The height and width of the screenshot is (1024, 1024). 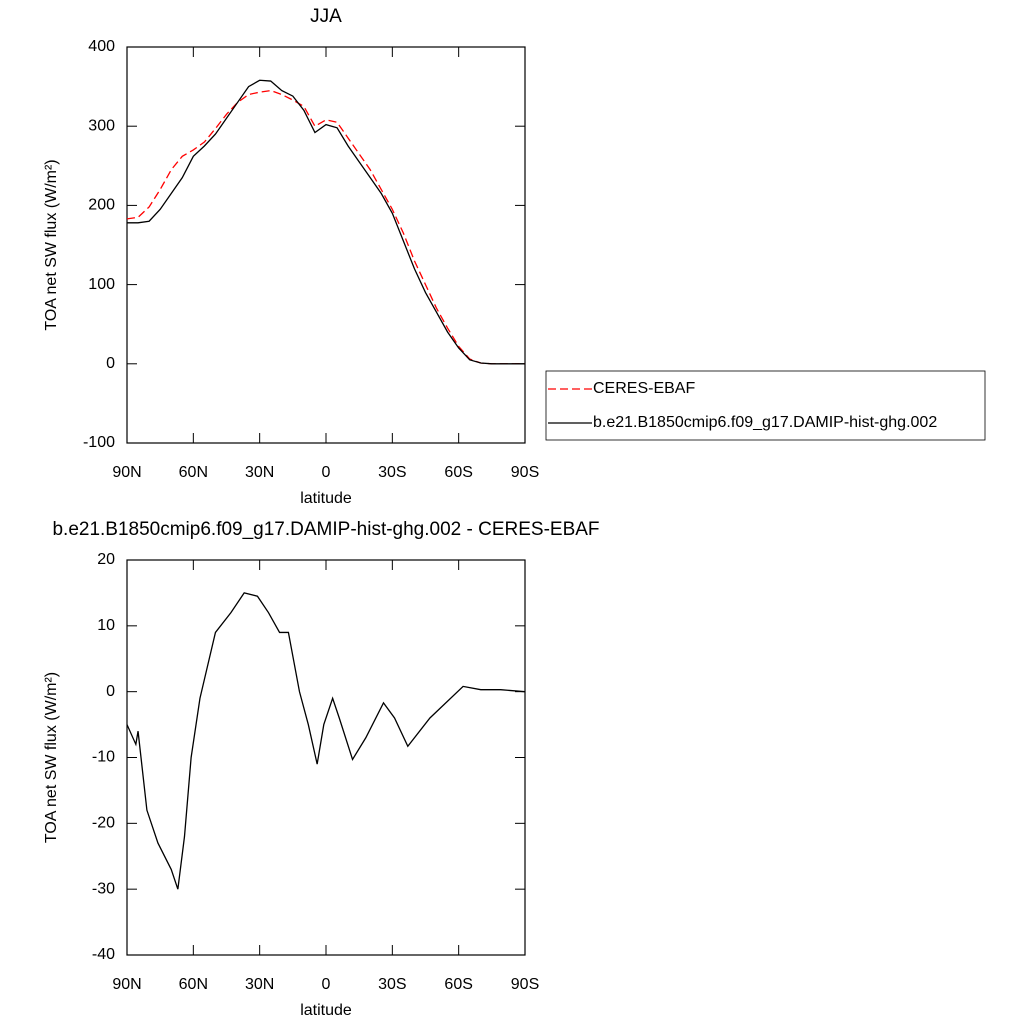 I want to click on y-tick-label: 100, so click(x=101, y=284).